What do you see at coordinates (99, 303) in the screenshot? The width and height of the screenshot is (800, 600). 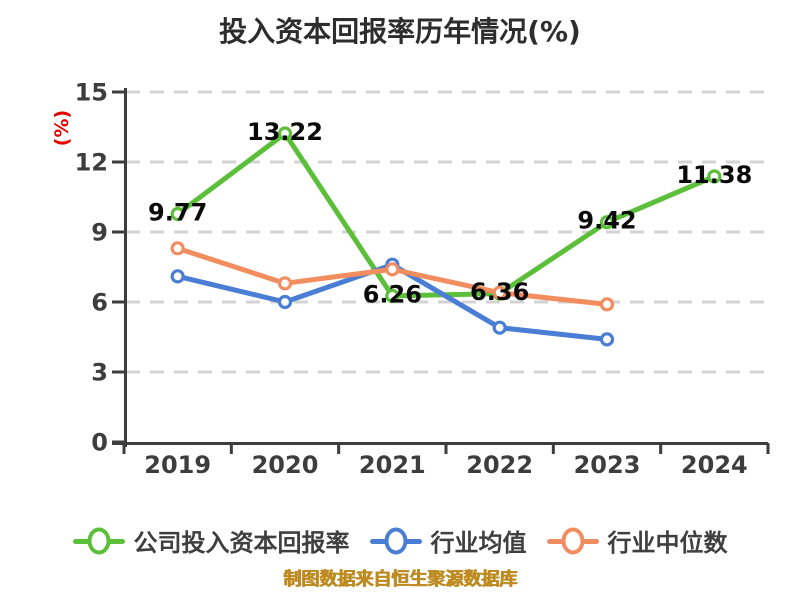 I see `y-tick-label: 6` at bounding box center [99, 303].